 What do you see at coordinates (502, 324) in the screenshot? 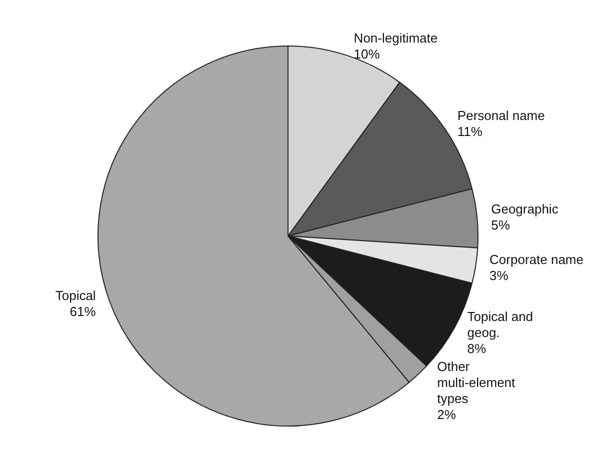
I see `slice-label: Topical and geog.` at bounding box center [502, 324].